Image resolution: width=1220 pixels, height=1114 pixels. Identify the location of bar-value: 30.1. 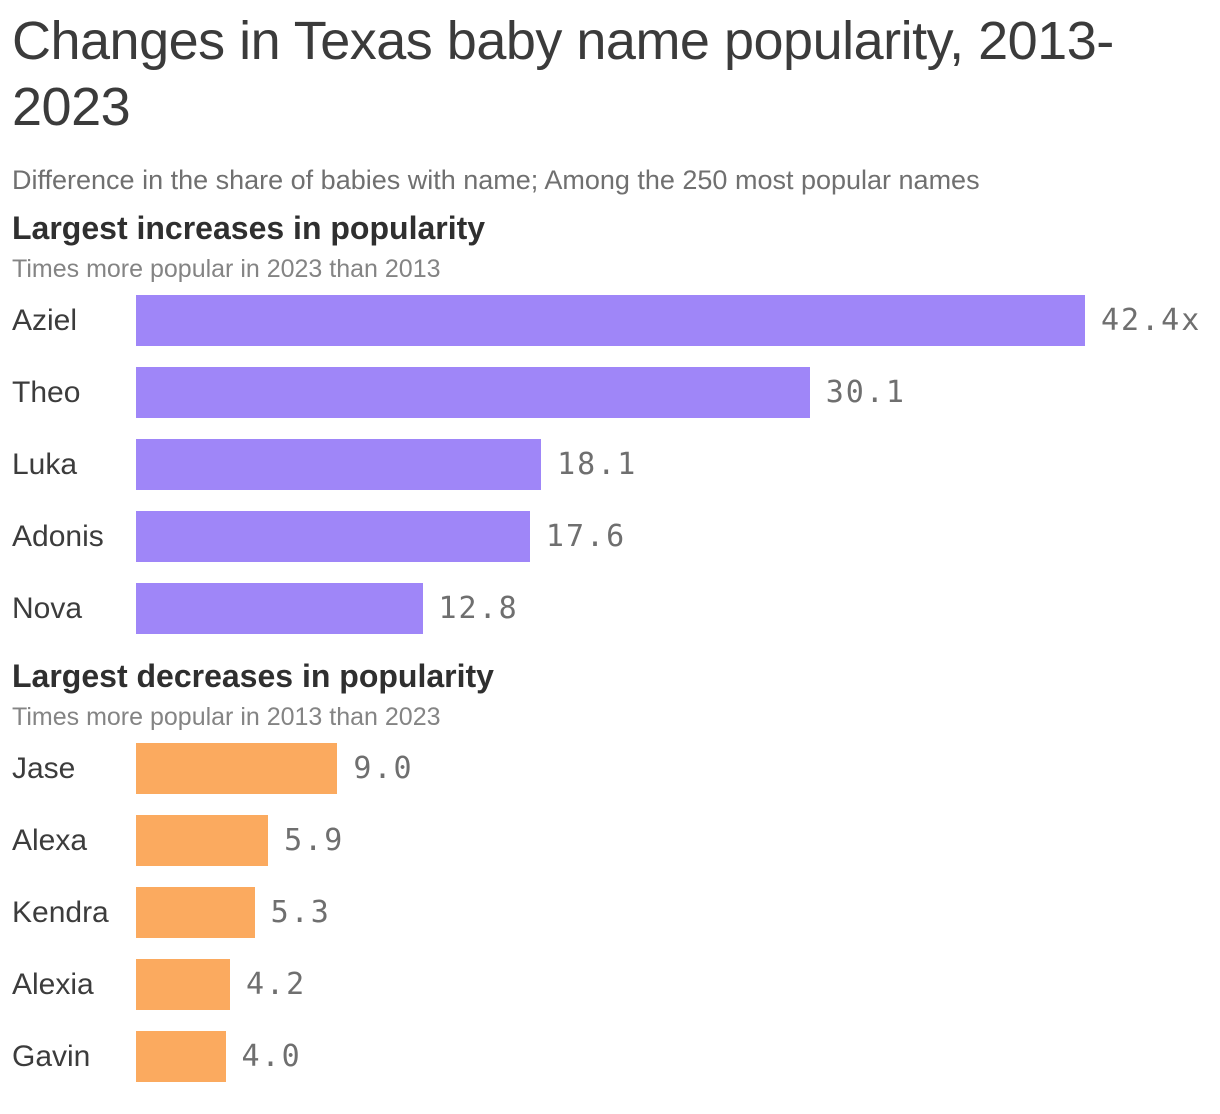
(865, 392).